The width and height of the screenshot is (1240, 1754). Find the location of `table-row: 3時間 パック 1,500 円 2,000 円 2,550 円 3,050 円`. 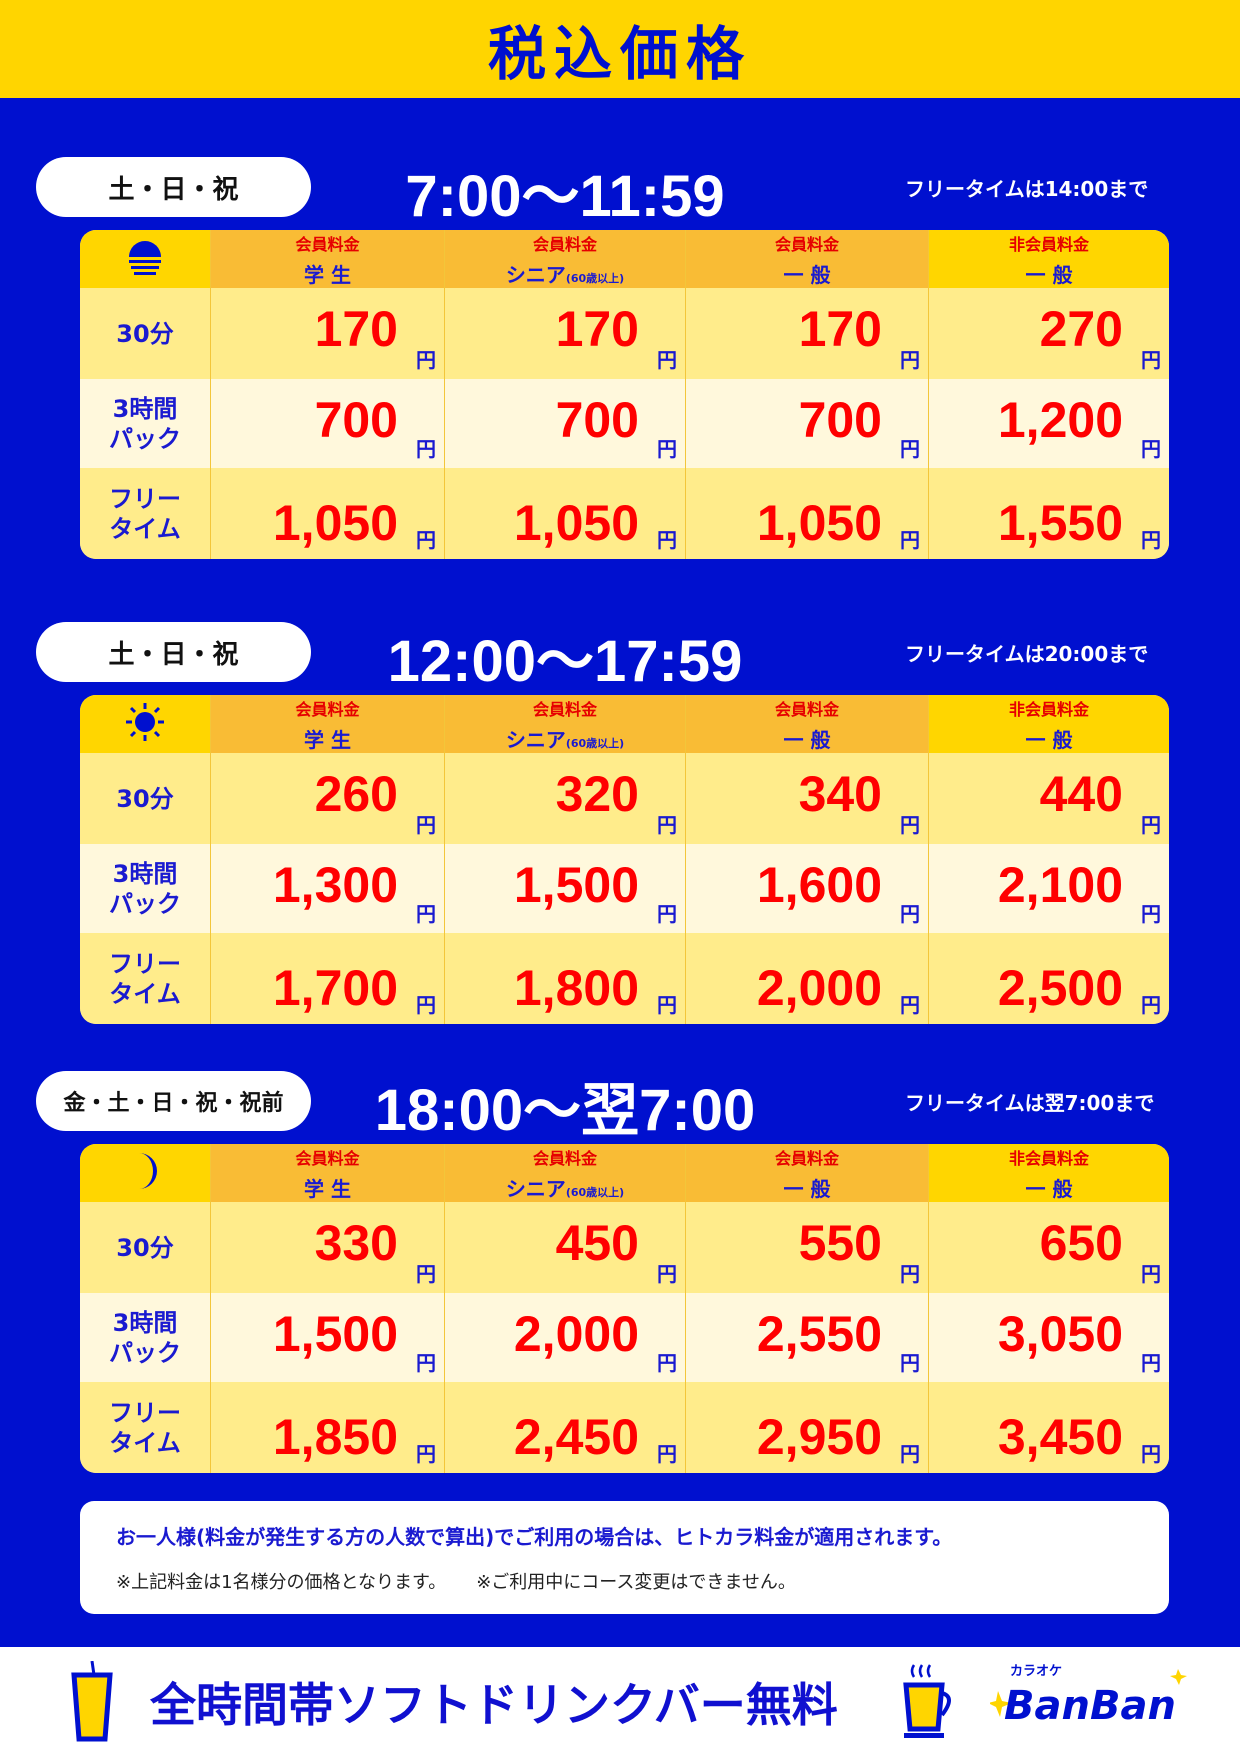

table-row: 3時間 パック 1,500 円 2,000 円 2,550 円 3,050 円 is located at coordinates (624, 1337).